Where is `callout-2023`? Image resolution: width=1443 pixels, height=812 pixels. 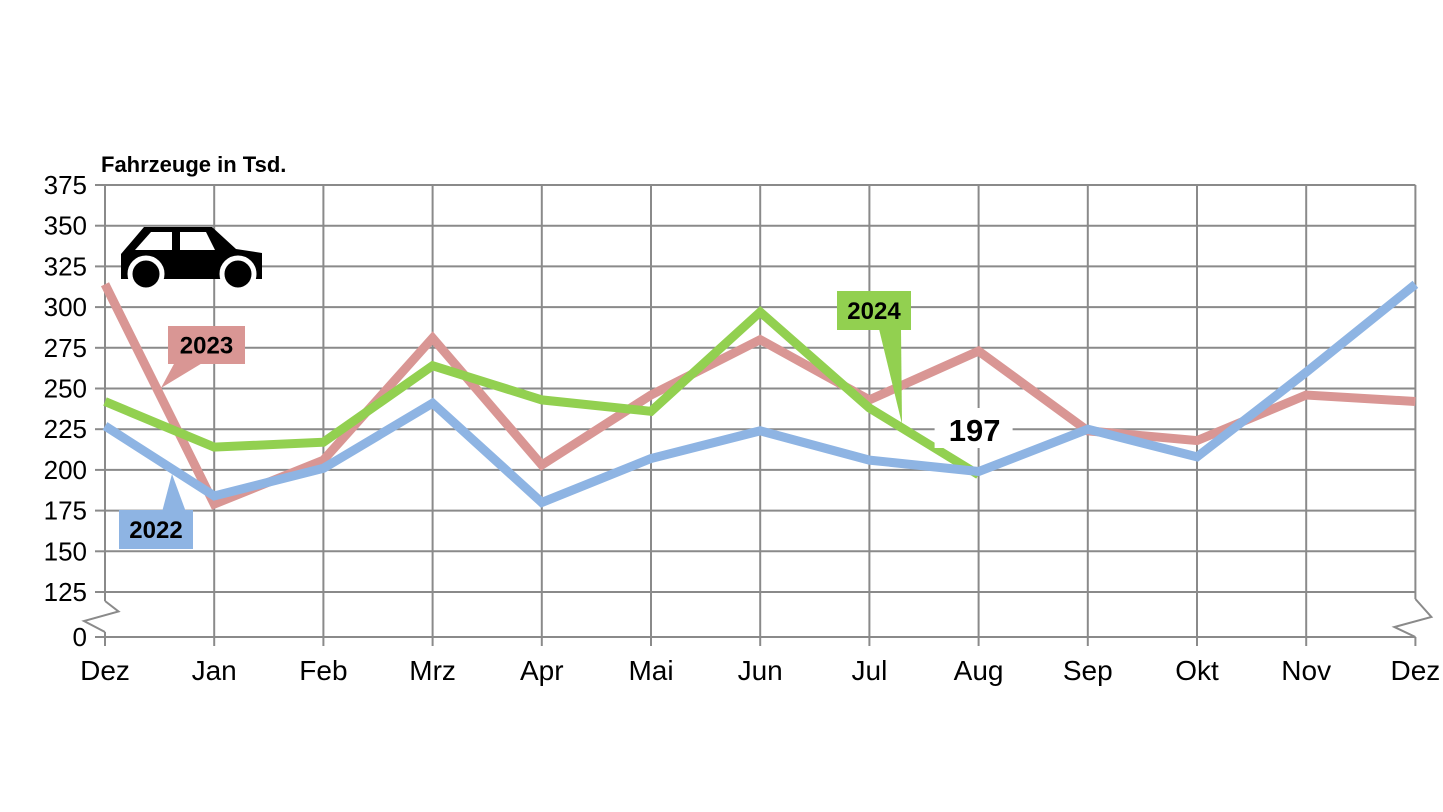 callout-2023 is located at coordinates (206, 345).